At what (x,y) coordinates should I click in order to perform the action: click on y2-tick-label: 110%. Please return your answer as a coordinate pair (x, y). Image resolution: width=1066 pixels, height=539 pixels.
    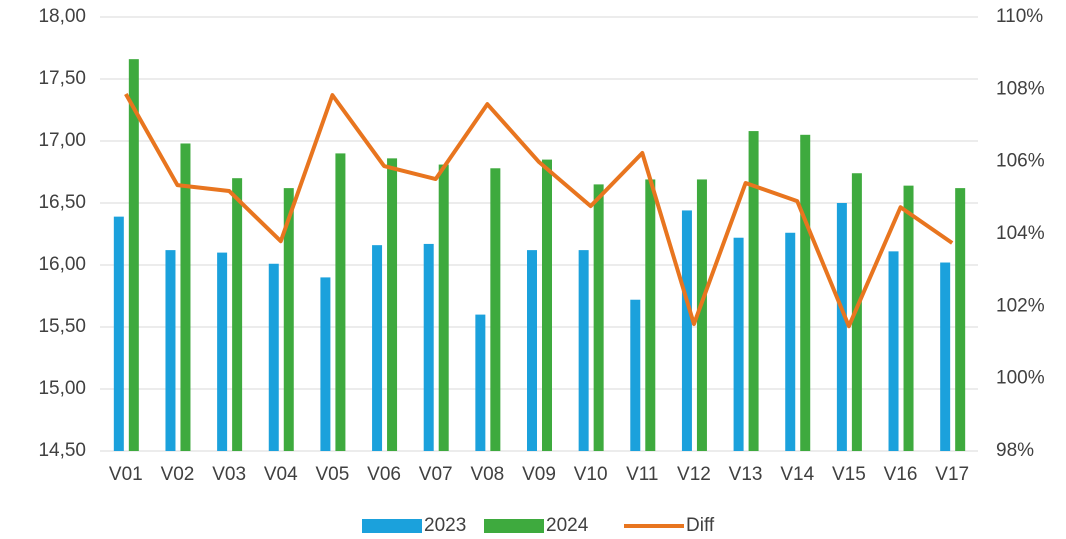
    Looking at the image, I should click on (1019, 16).